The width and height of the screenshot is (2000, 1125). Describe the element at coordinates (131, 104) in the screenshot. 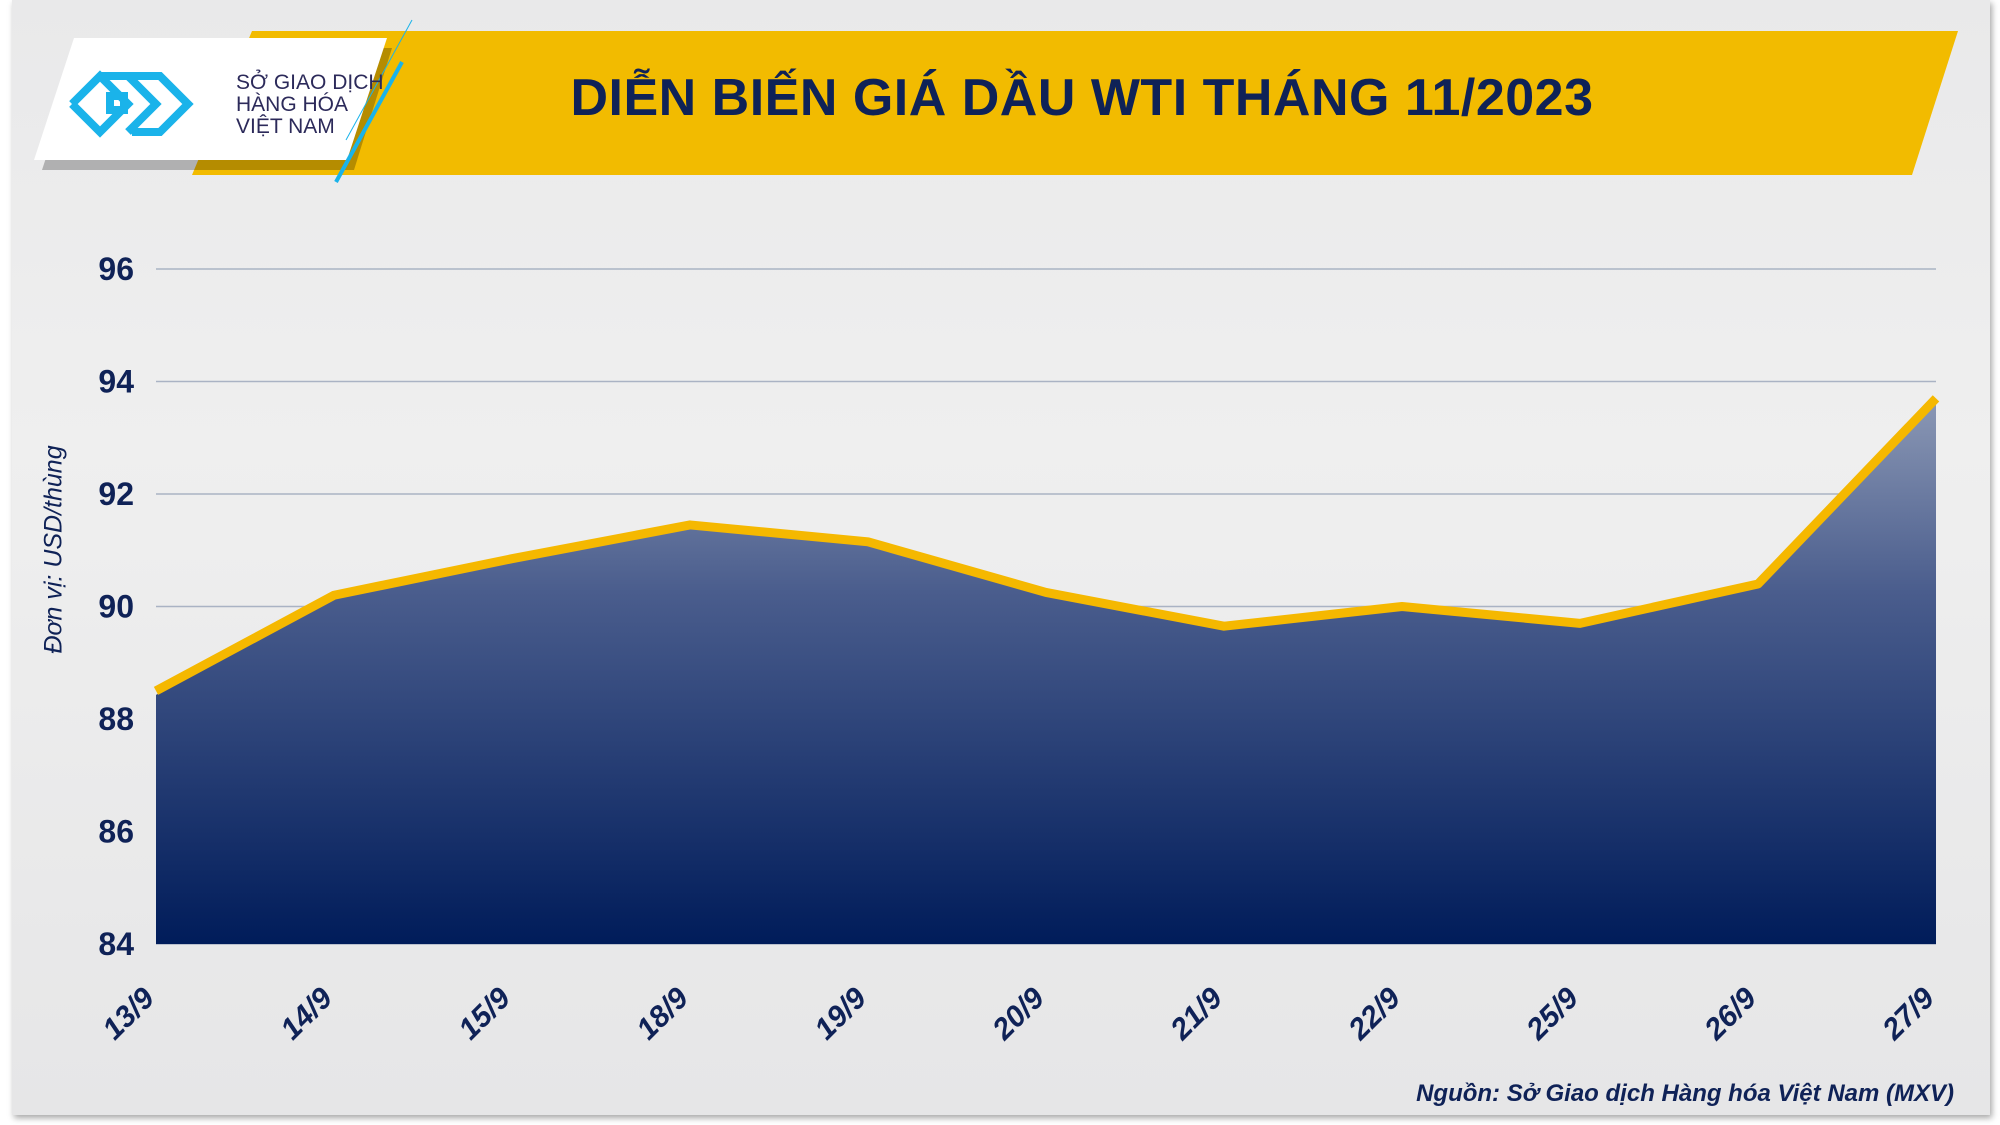

I see `logo-icon` at that location.